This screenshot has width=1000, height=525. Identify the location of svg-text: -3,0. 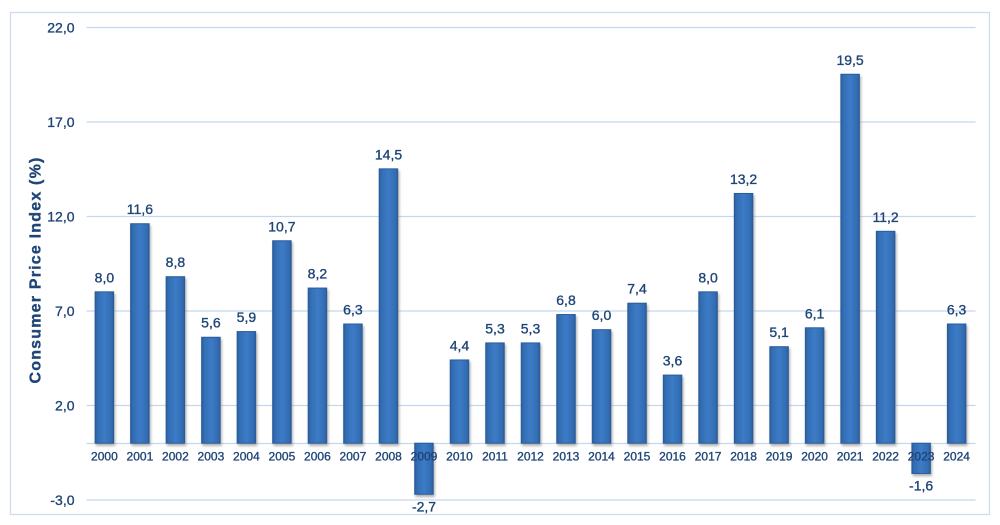
(62, 500).